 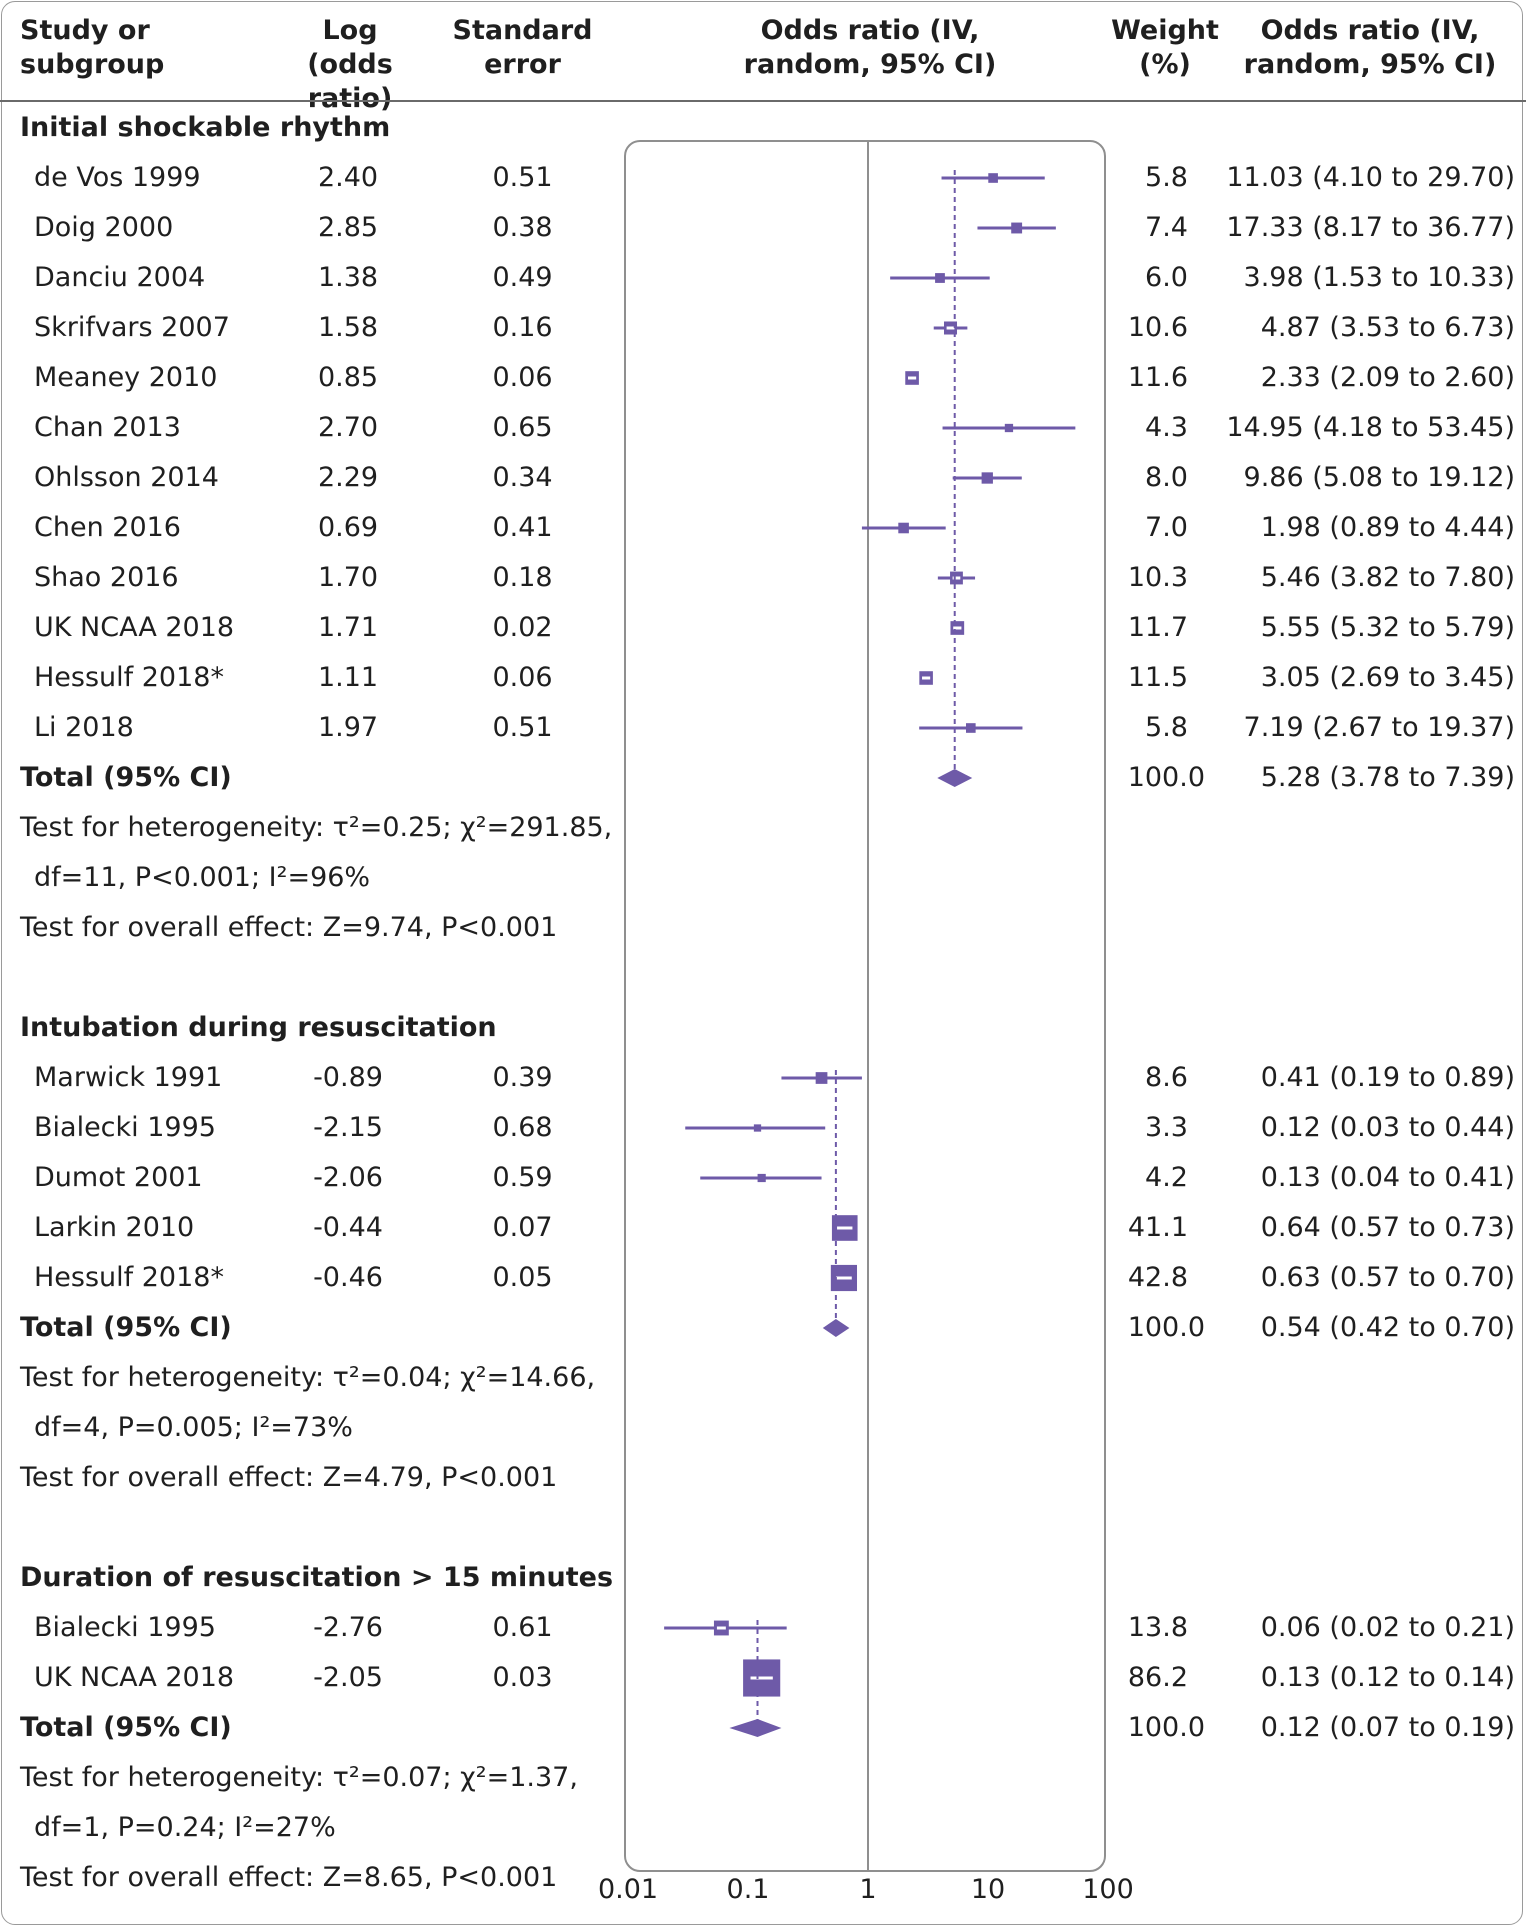 I want to click on log-odds-ratio: 1.11, so click(x=348, y=677).